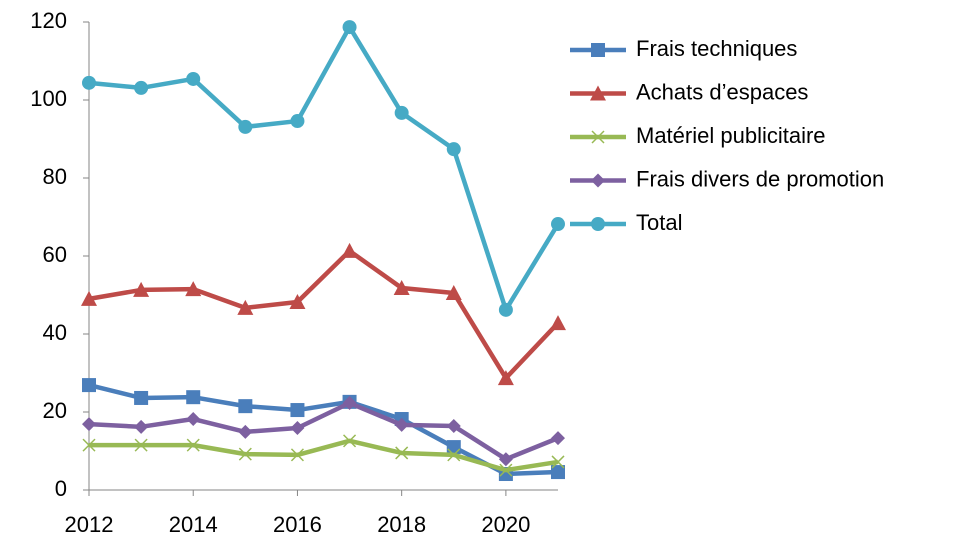 The height and width of the screenshot is (552, 954). I want to click on x-tick-label: 2018, so click(401, 524).